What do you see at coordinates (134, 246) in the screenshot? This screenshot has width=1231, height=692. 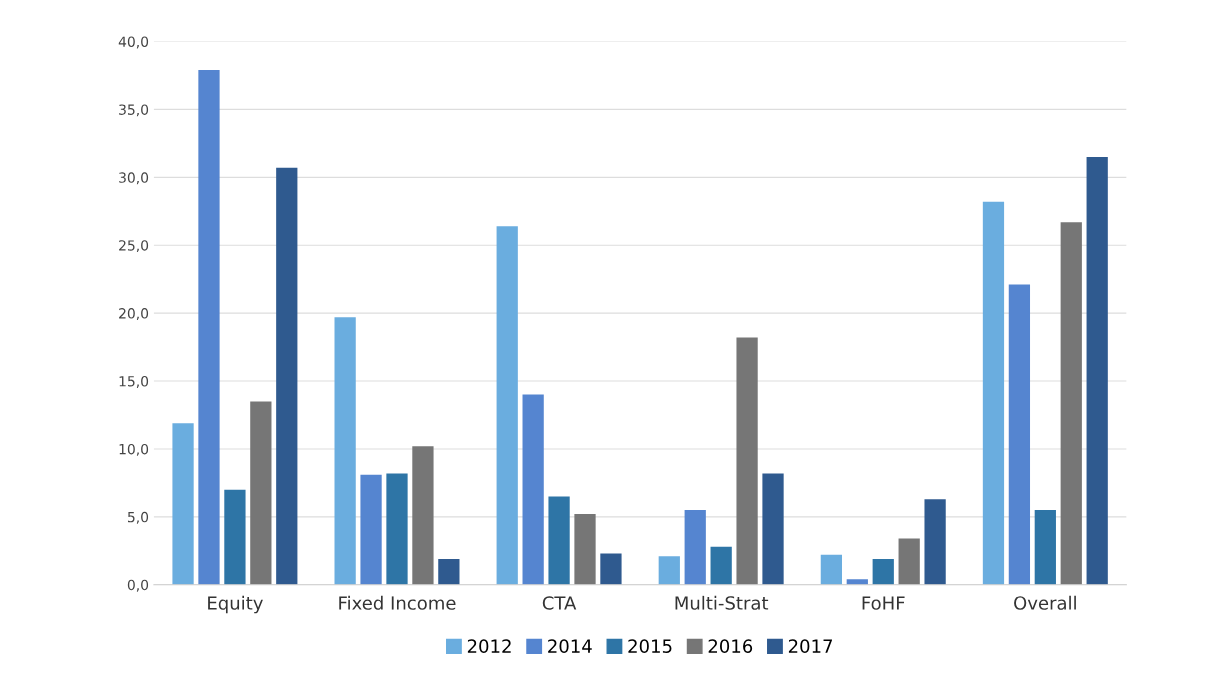 I see `y-tick-label: 25,0` at bounding box center [134, 246].